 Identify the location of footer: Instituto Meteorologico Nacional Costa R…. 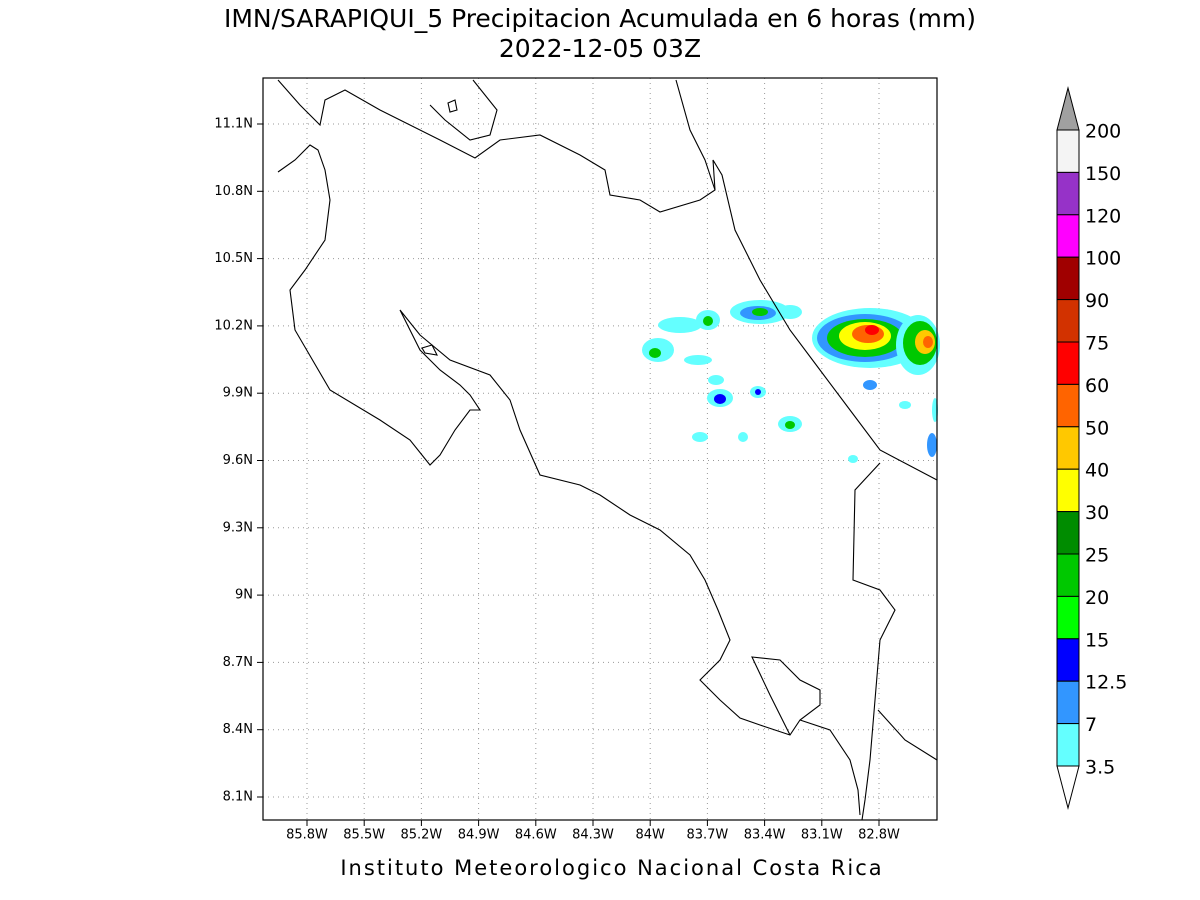
(611, 868).